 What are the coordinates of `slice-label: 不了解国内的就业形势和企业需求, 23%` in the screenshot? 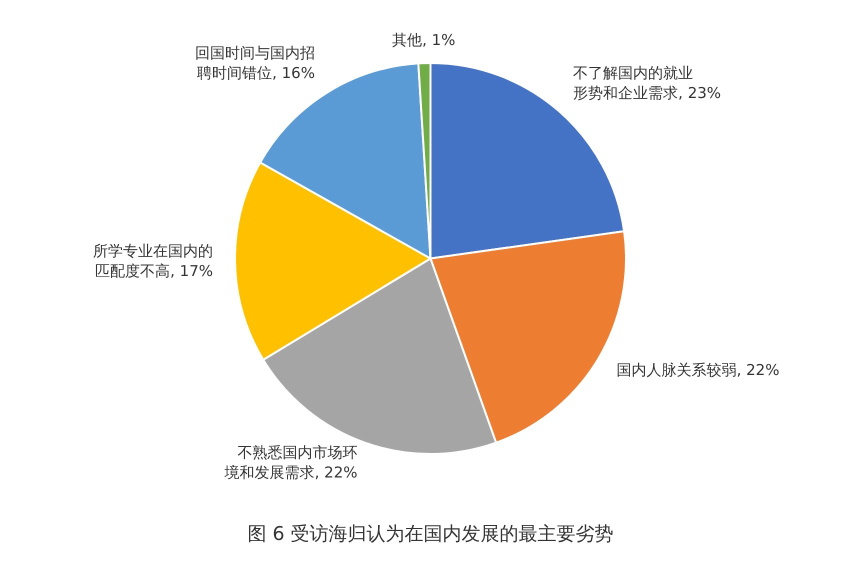 It's located at (647, 83).